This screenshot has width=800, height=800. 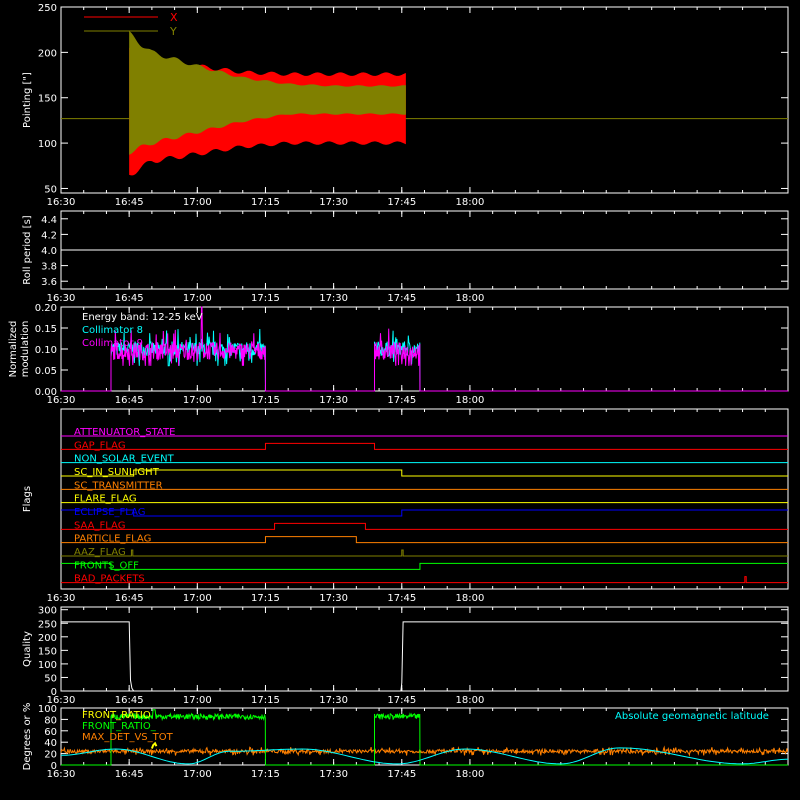 I want to click on y-tick-label: 0.15, so click(x=46, y=329).